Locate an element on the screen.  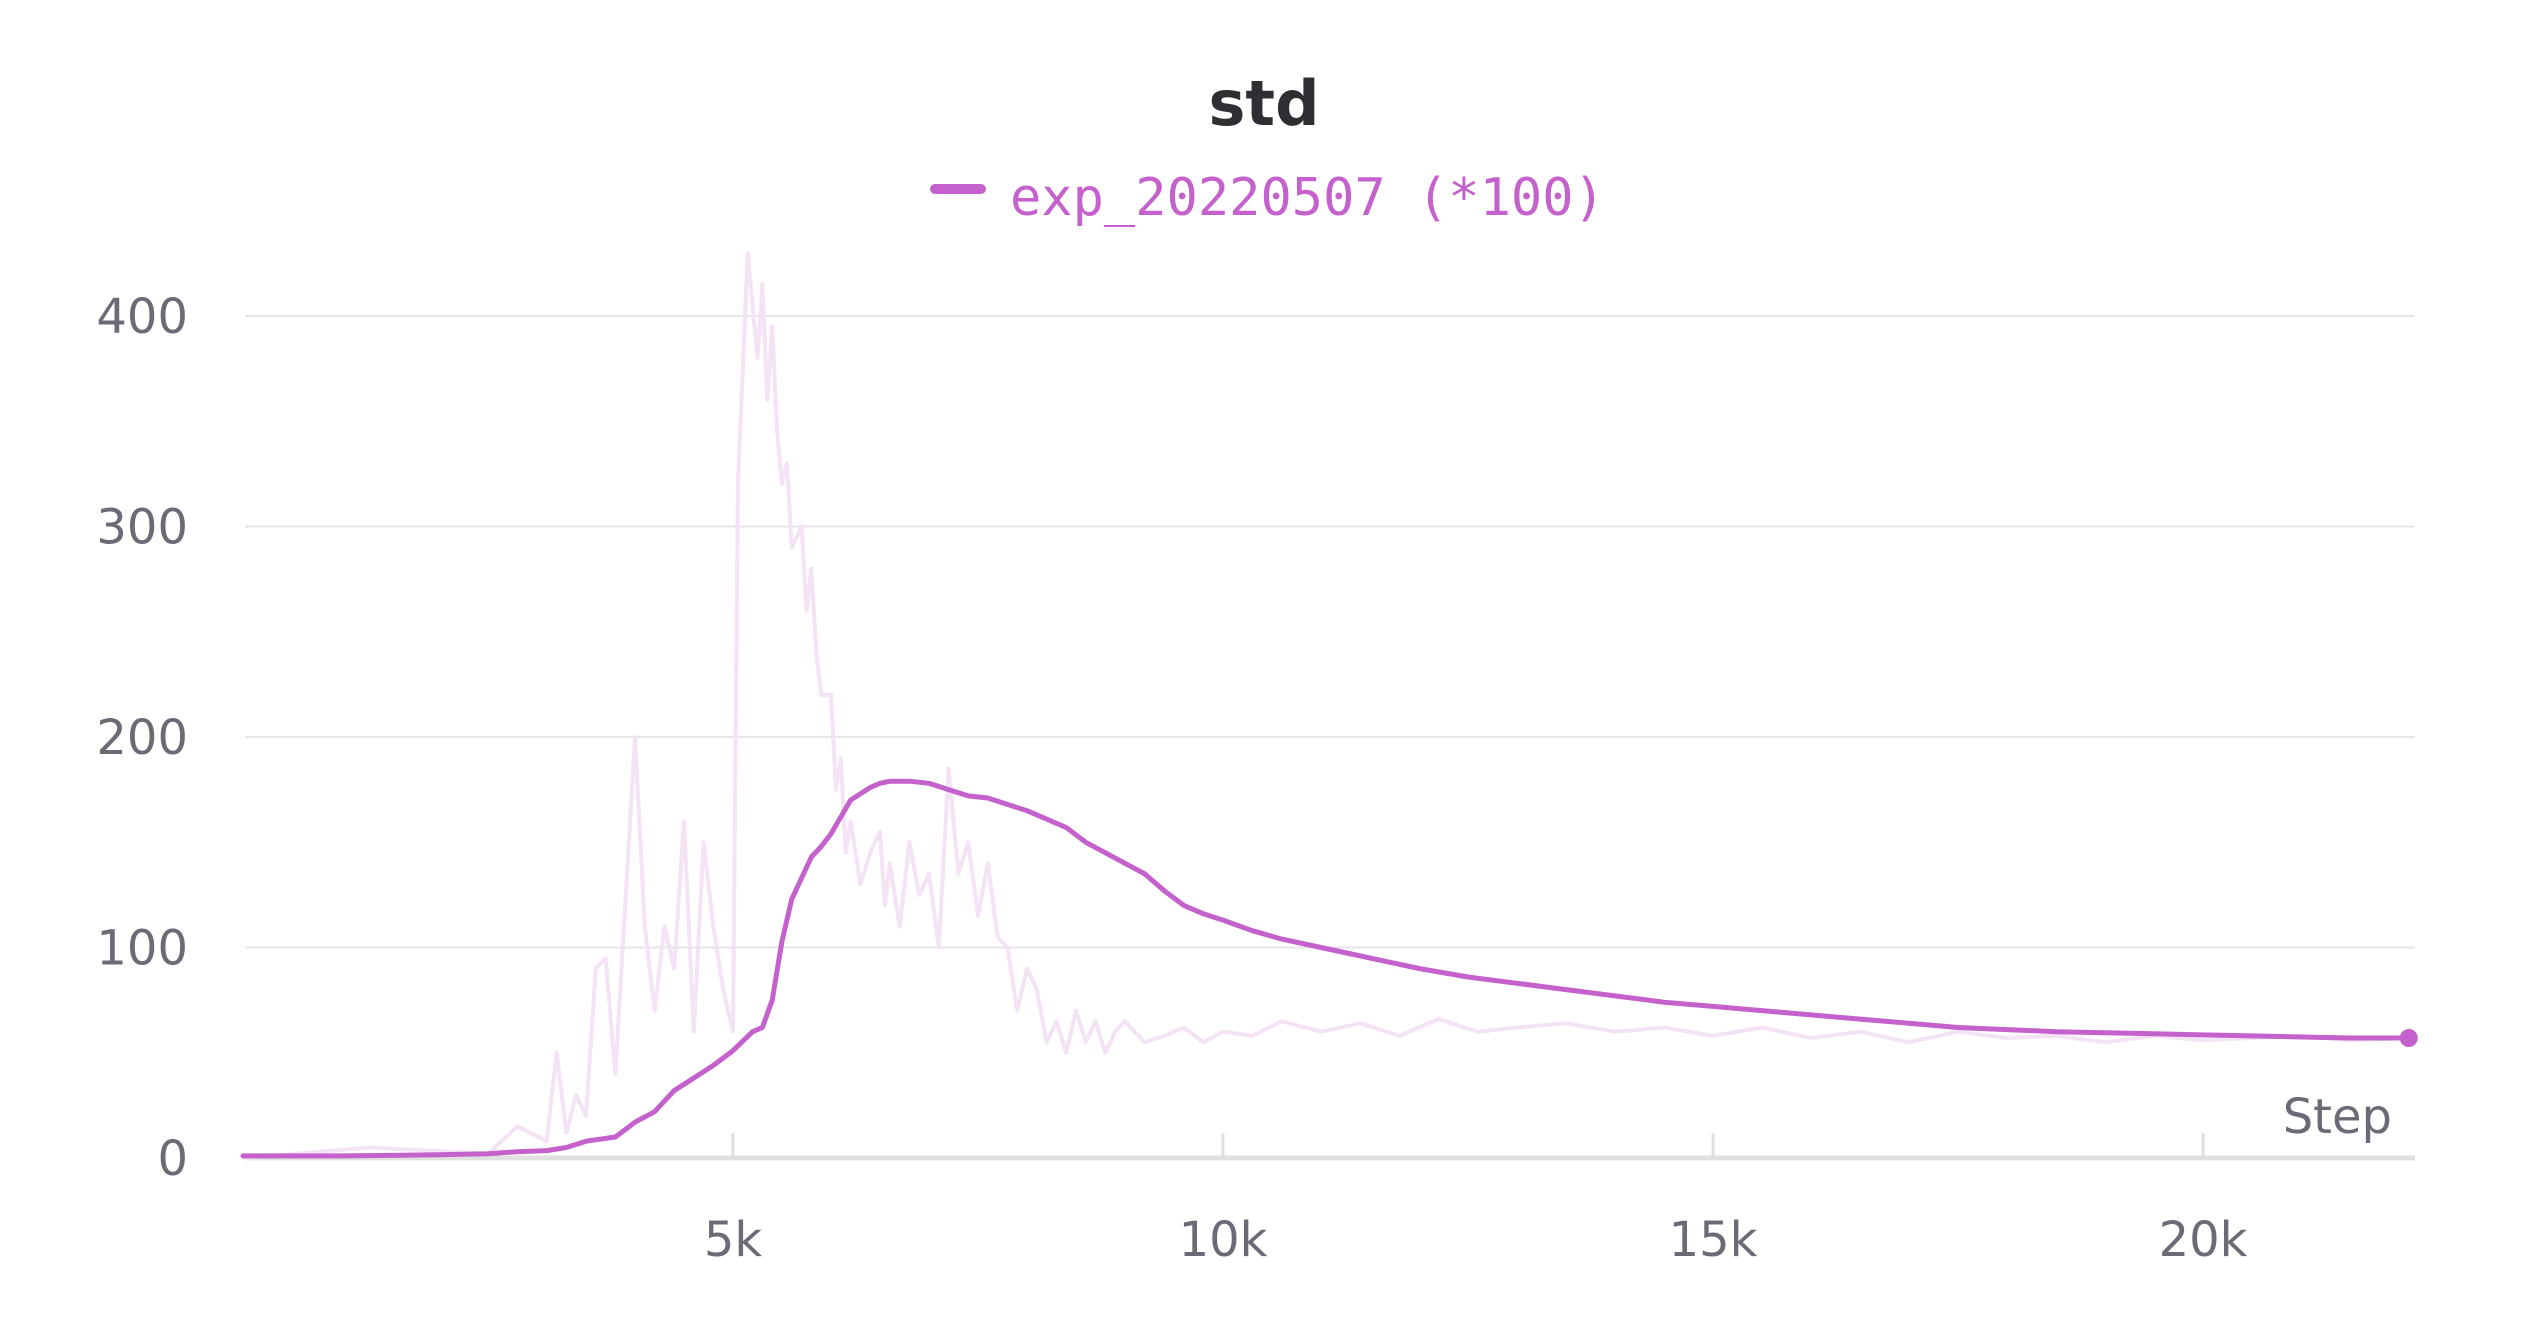
legend-series-name: exp_20220507 (*100) is located at coordinates (1307, 198).